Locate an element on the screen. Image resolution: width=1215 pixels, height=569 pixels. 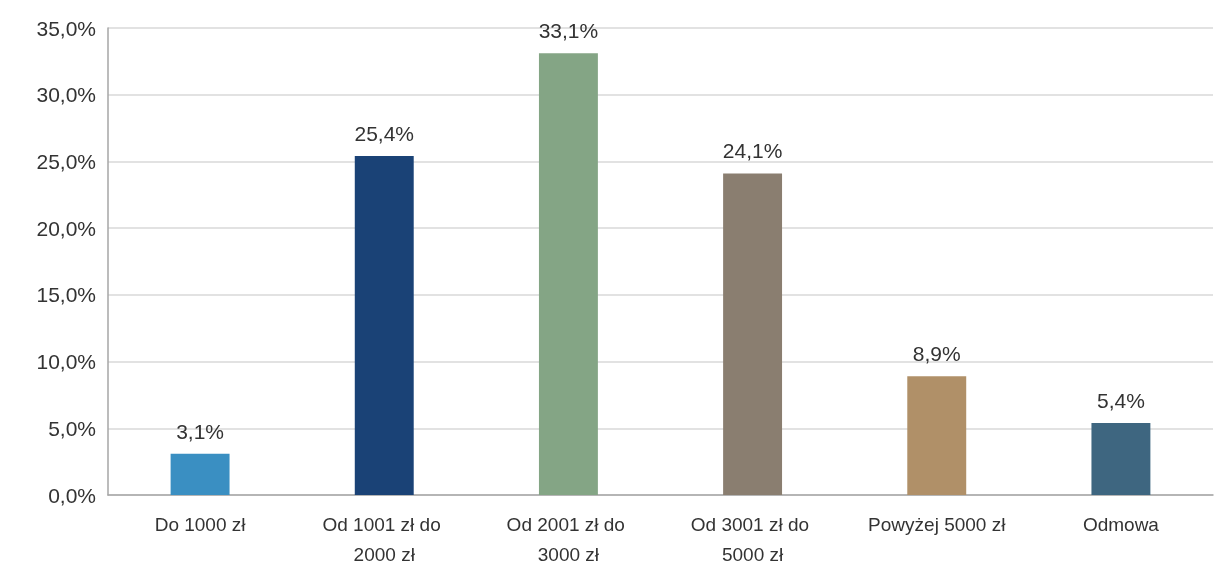
x-tick-label: Od 2001 zł do 3000 zł is located at coordinates (568, 539).